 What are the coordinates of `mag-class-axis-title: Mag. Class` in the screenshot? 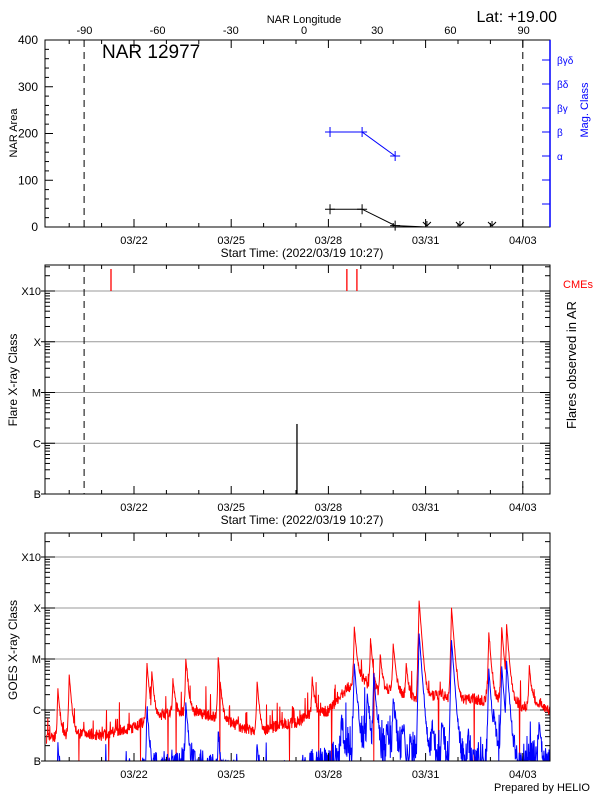 It's located at (585, 110).